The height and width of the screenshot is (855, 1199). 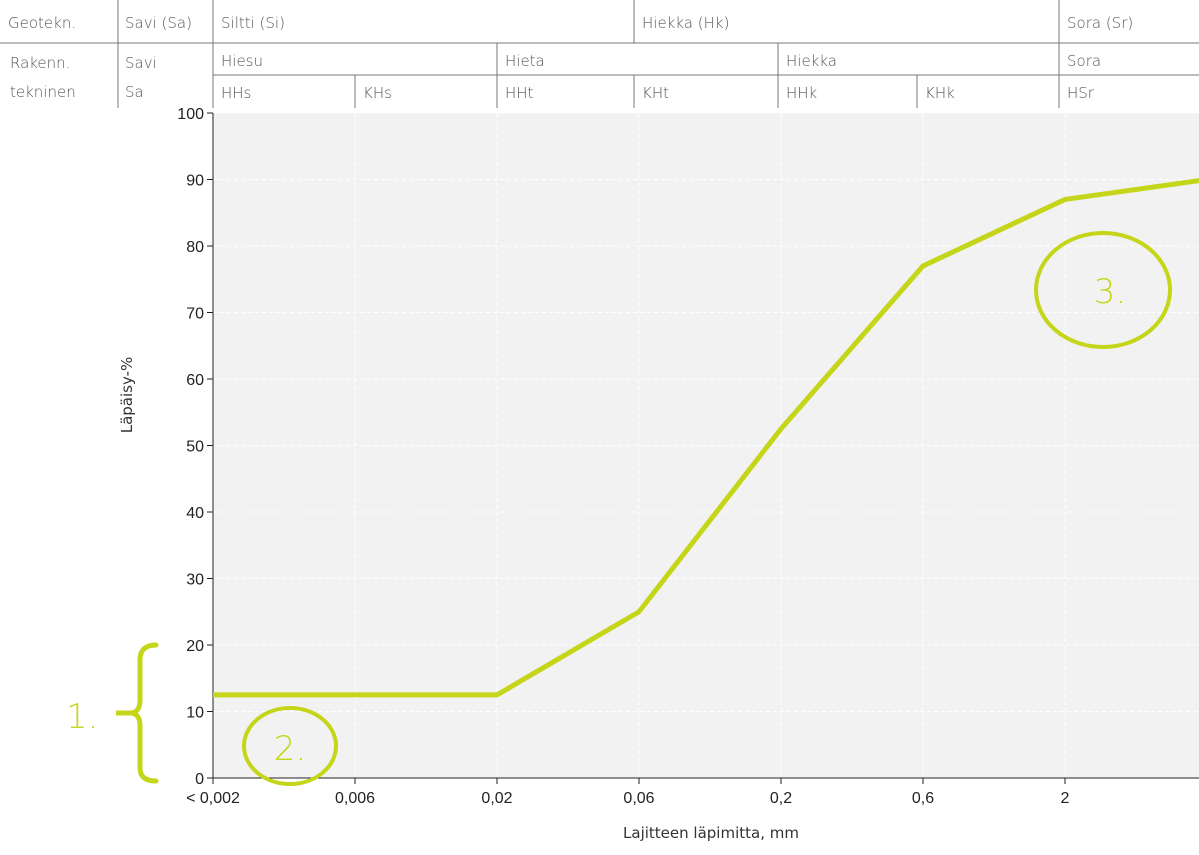 I want to click on classification-table, so click(x=599, y=54).